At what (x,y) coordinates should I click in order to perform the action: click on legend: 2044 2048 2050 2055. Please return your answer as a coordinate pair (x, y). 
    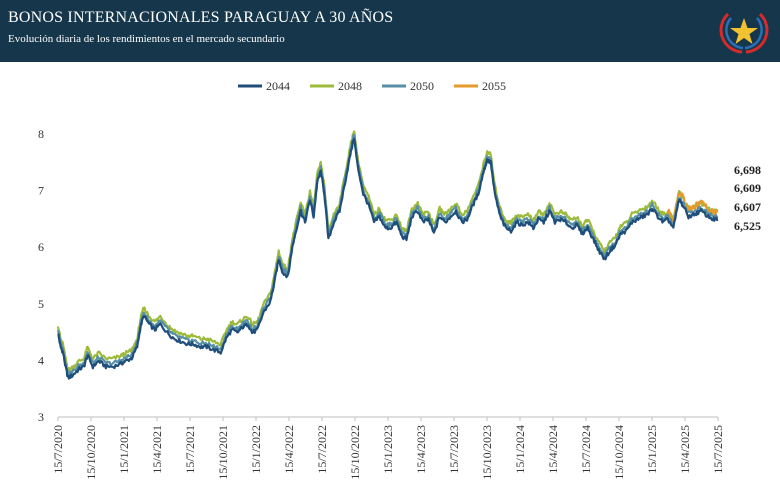
    Looking at the image, I should click on (372, 86).